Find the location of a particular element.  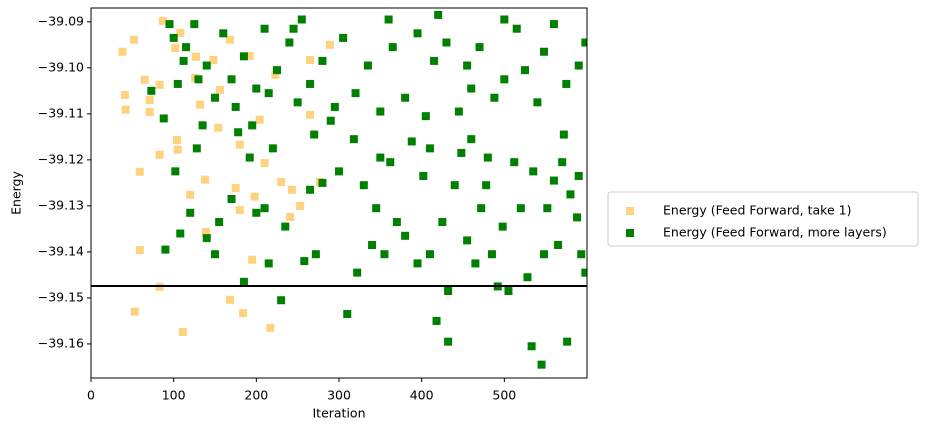

y-tick-label: −39.12 is located at coordinates (61, 158).